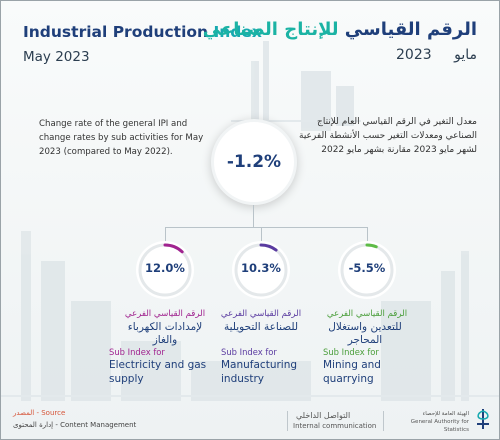 The image size is (500, 440). I want to click on electricity-progress-ring, so click(165, 270).